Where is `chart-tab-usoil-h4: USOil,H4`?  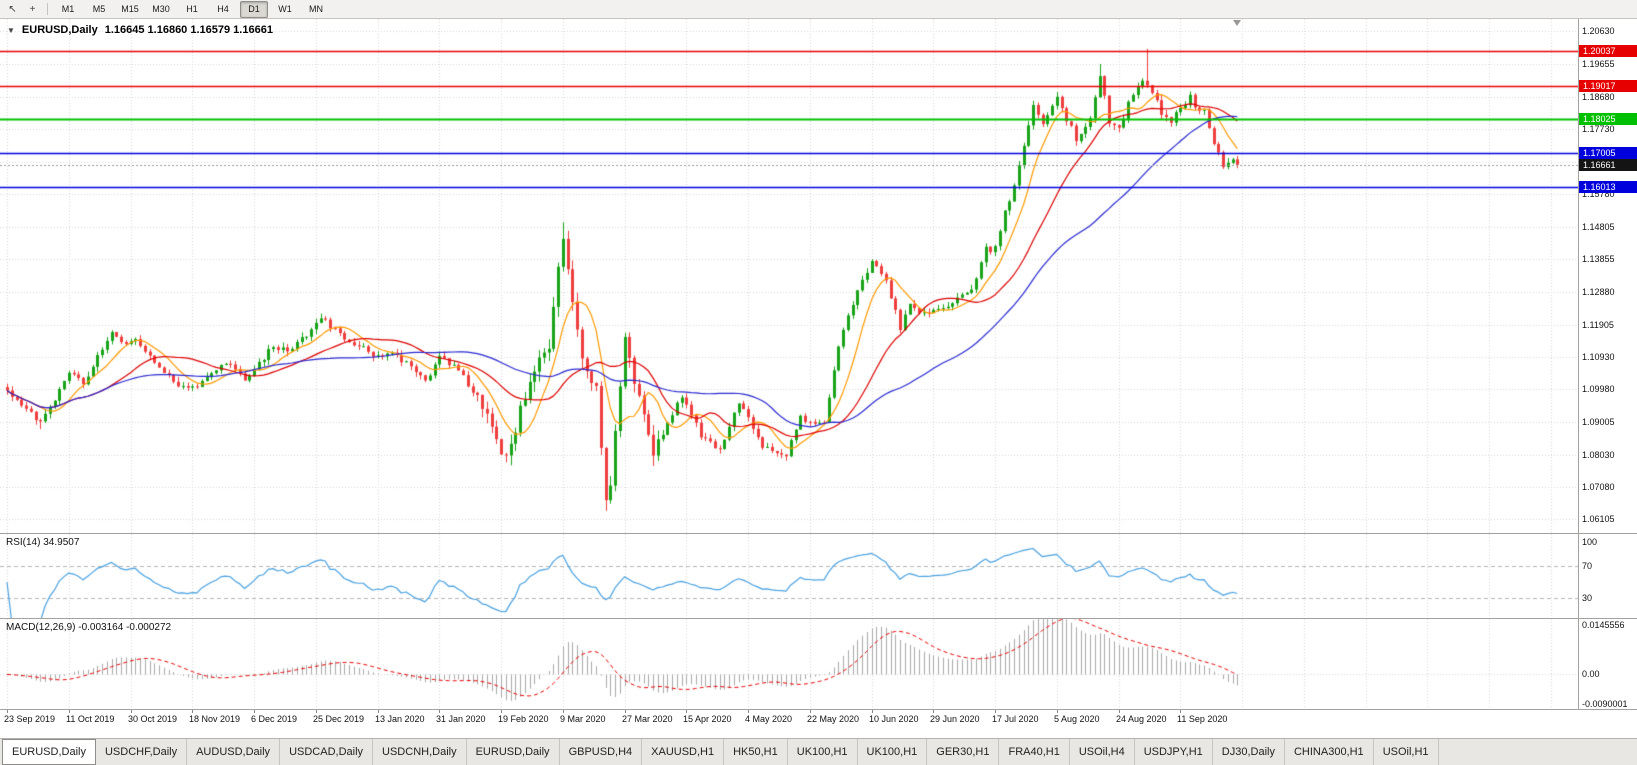 chart-tab-usoil-h4: USOil,H4 is located at coordinates (1102, 752).